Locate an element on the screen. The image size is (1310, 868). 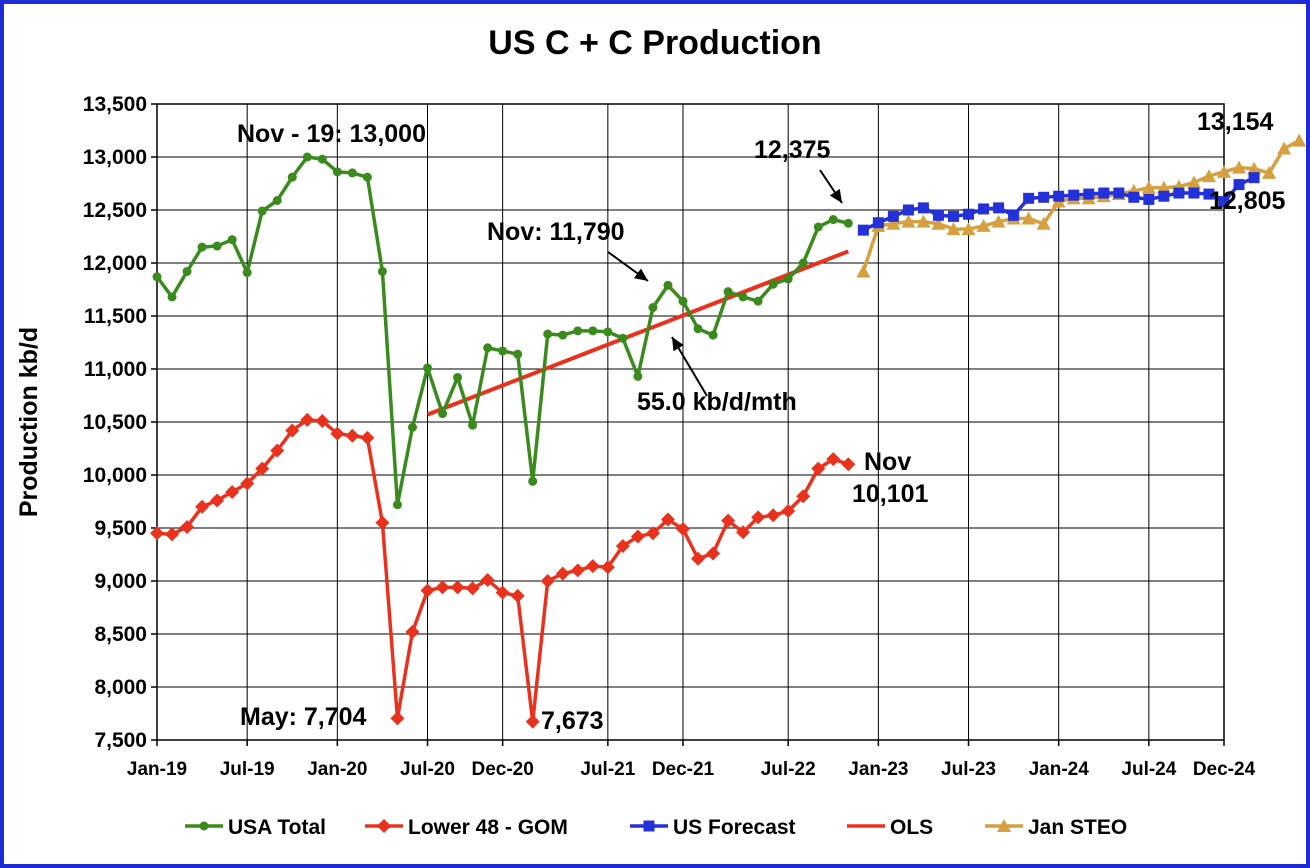
y-tick-label: 9,000 is located at coordinates (120, 581).